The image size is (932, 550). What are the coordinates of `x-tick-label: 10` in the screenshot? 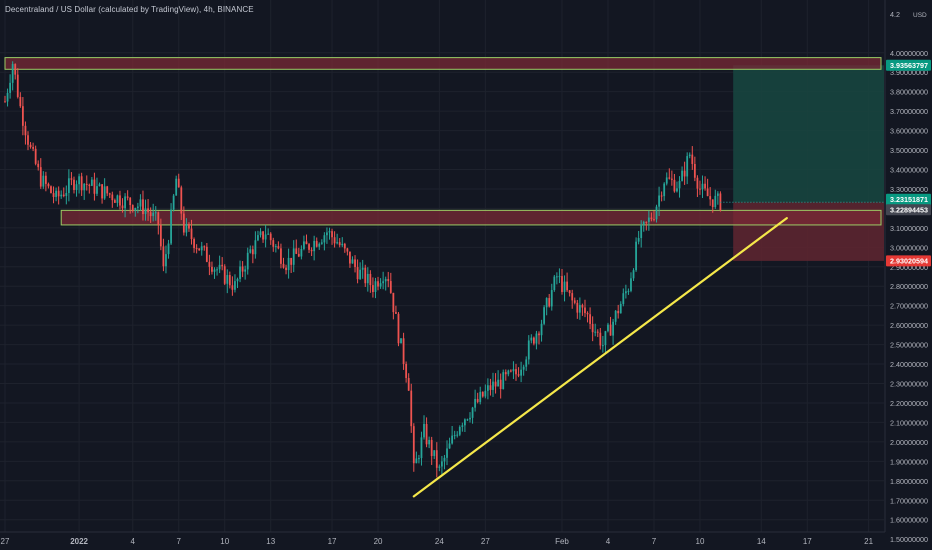 It's located at (700, 541).